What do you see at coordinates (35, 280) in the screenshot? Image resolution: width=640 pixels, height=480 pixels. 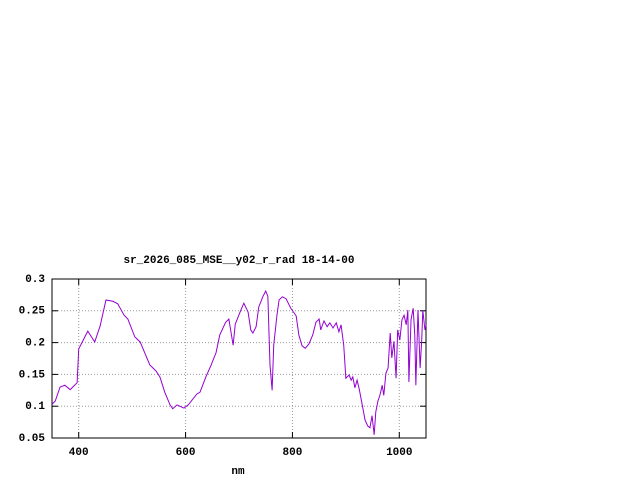 I see `y-tick-label: 0.3` at bounding box center [35, 280].